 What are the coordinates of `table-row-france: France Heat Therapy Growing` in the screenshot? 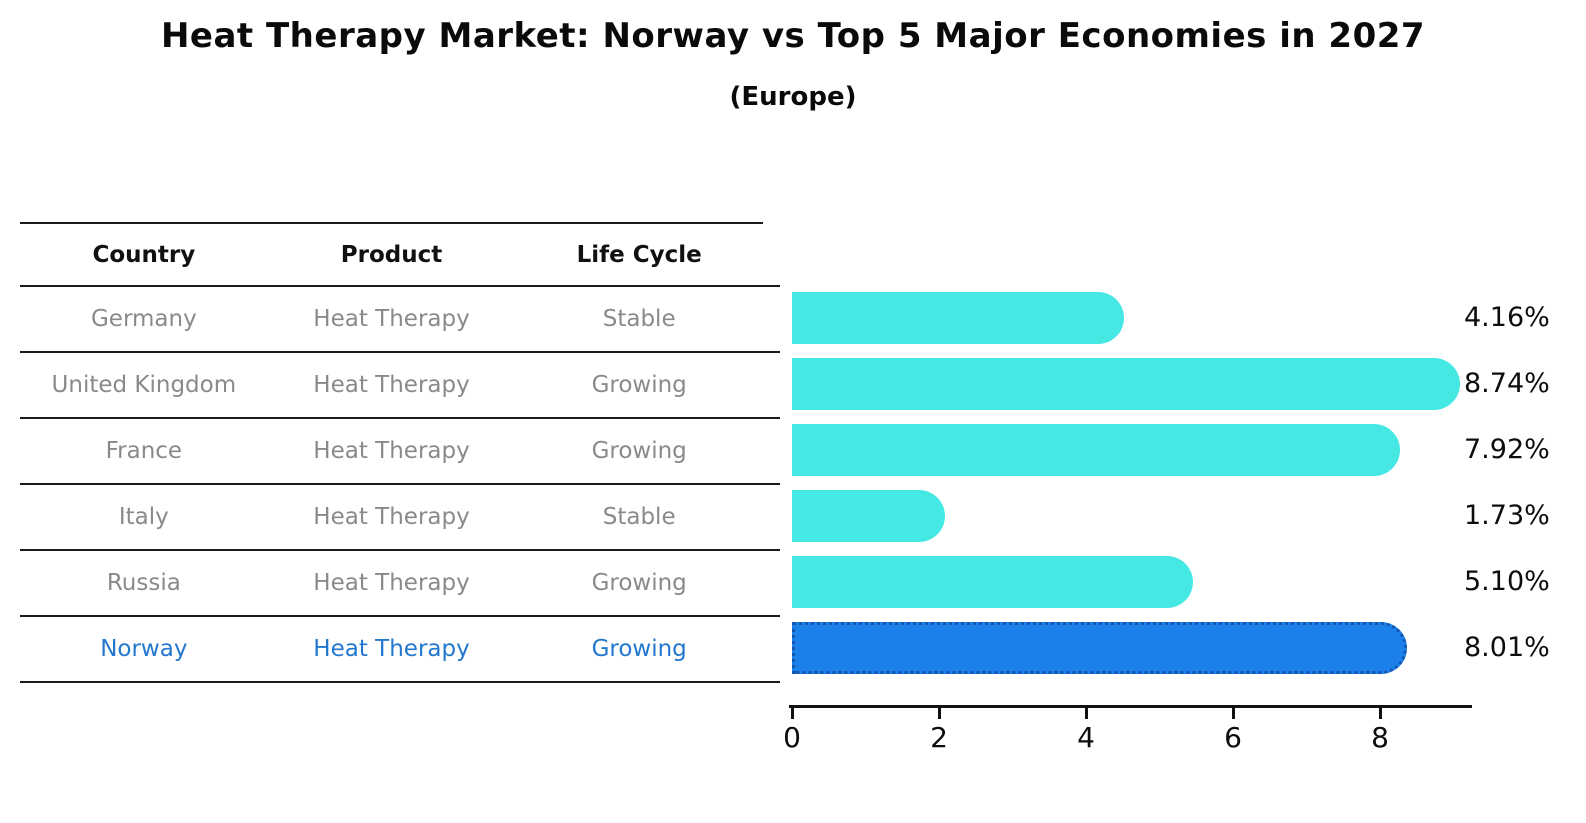 It's located at (391, 452).